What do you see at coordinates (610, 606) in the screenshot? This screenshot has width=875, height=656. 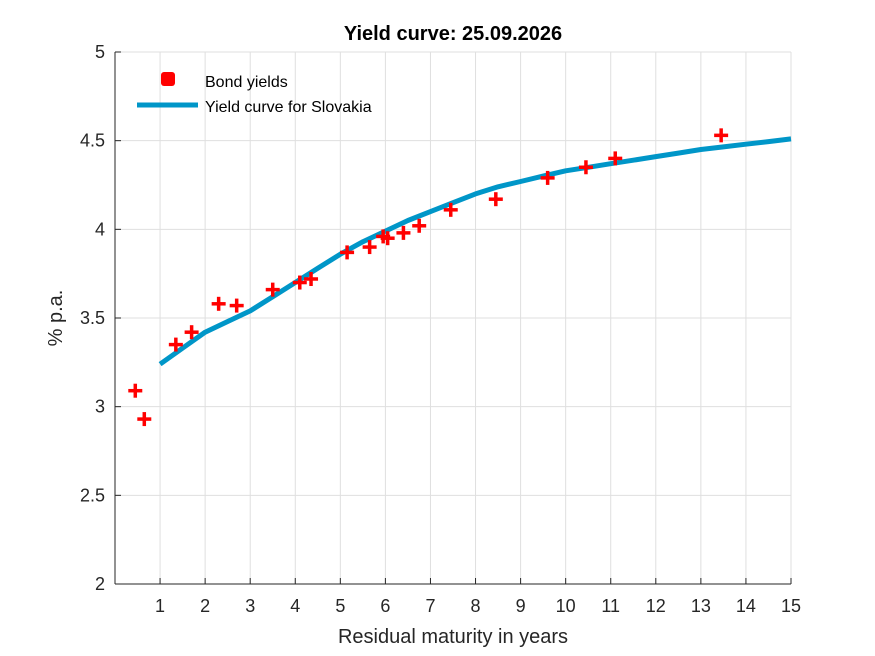 I see `x-tick-label: 11` at bounding box center [610, 606].